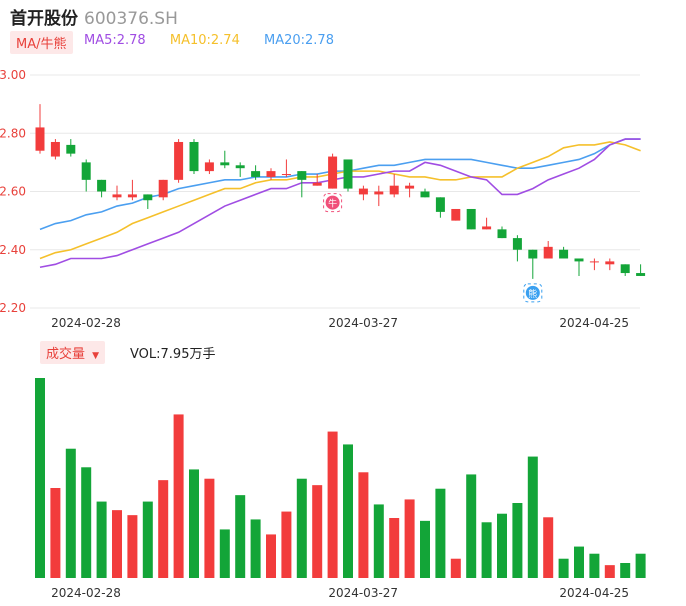 The image size is (686, 606). What do you see at coordinates (173, 354) in the screenshot?
I see `volume-label: VOL:7.95万手` at bounding box center [173, 354].